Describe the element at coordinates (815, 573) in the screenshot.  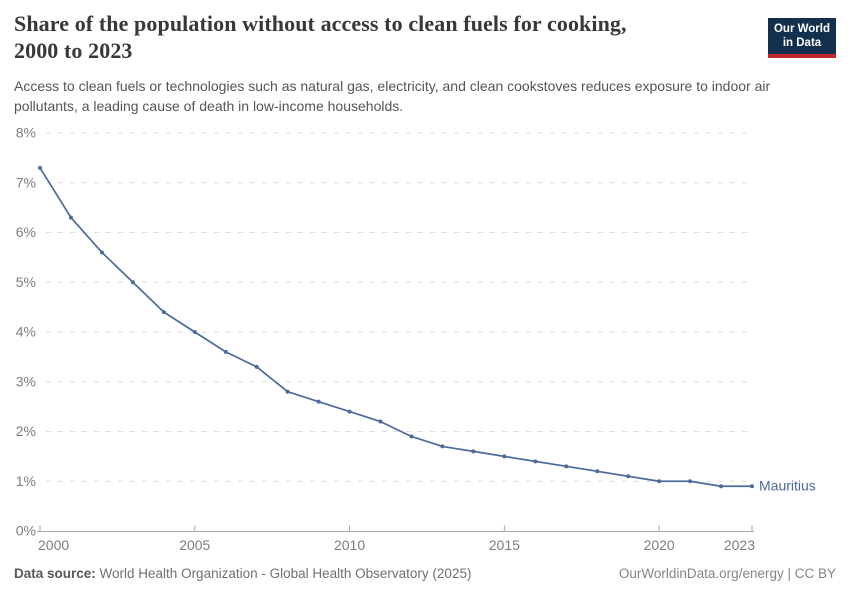
I see `credit-license-link: CC BY` at that location.